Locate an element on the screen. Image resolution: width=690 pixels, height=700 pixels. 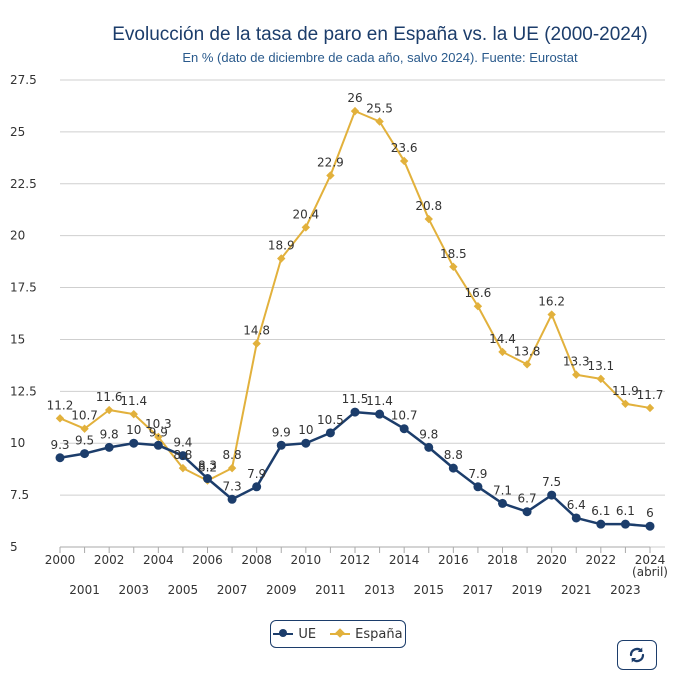
y-tick-label: 12.5 is located at coordinates (23, 391).